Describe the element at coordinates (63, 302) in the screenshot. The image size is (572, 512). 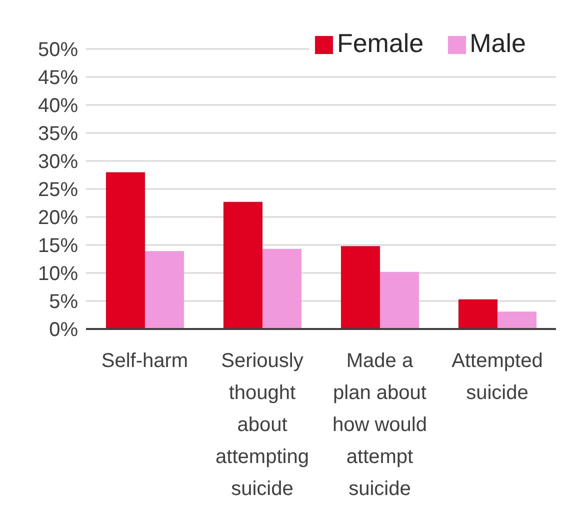
I see `y-tick-label: 5%` at that location.